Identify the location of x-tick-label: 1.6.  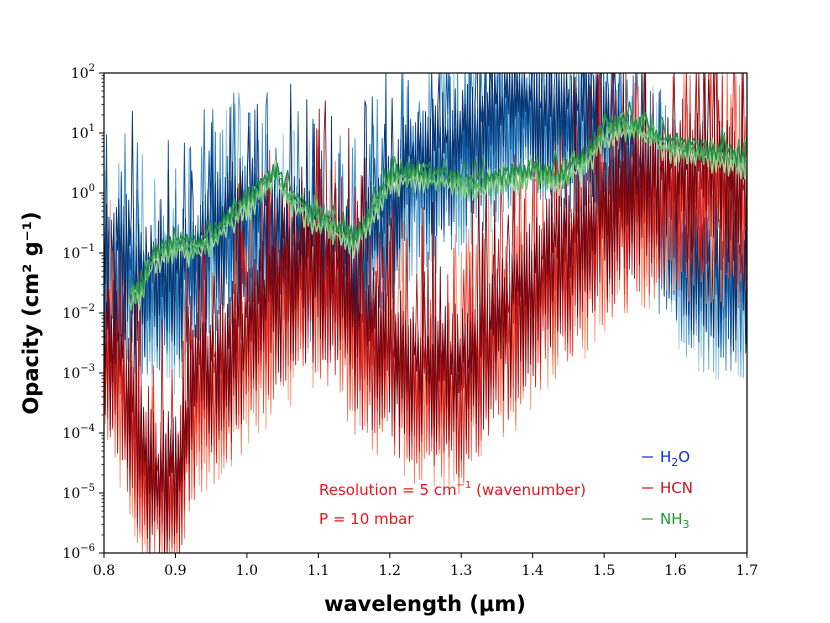
(675, 571).